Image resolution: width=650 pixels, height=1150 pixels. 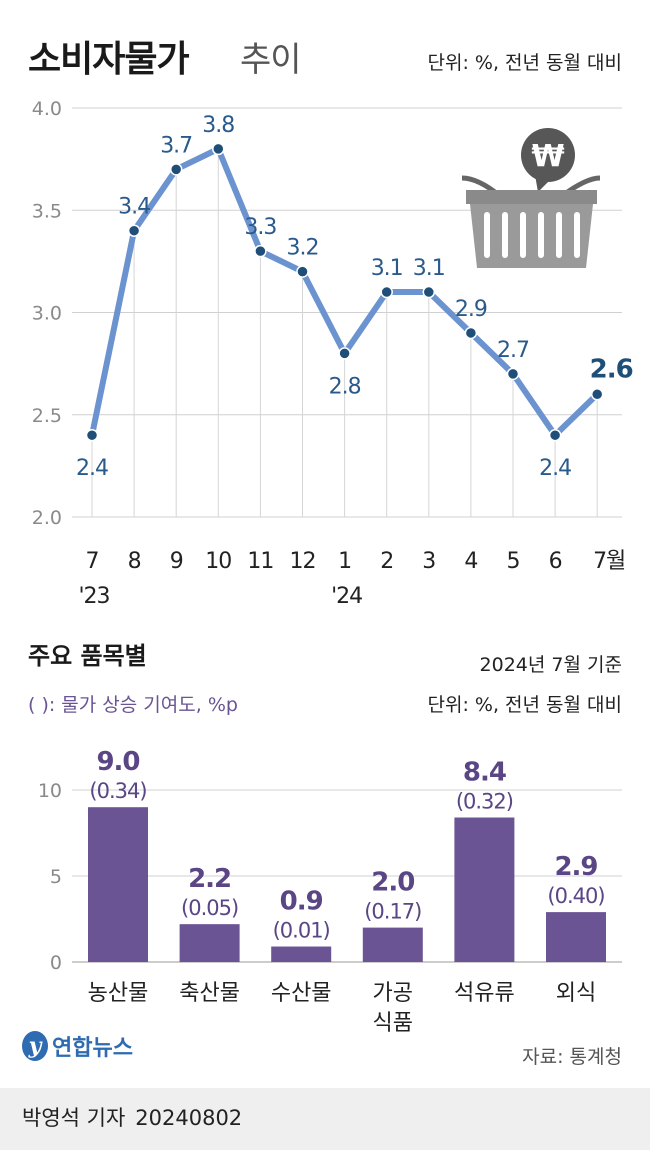 What do you see at coordinates (576, 993) in the screenshot?
I see `x-tick-label: 외식` at bounding box center [576, 993].